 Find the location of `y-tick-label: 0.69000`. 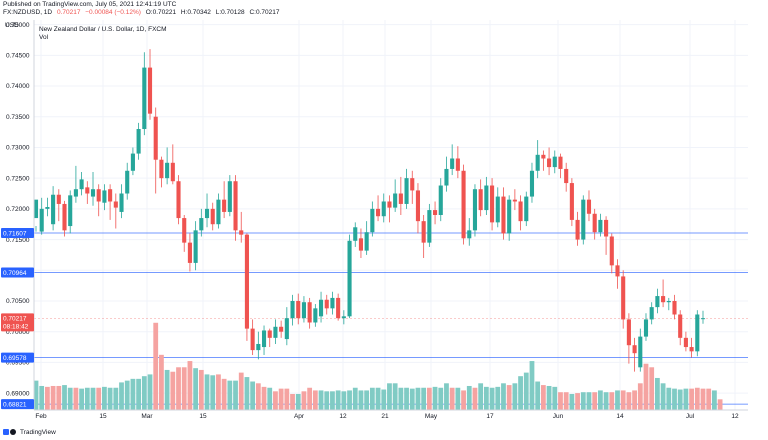

y-tick-label: 0.69000 is located at coordinates (18, 393).